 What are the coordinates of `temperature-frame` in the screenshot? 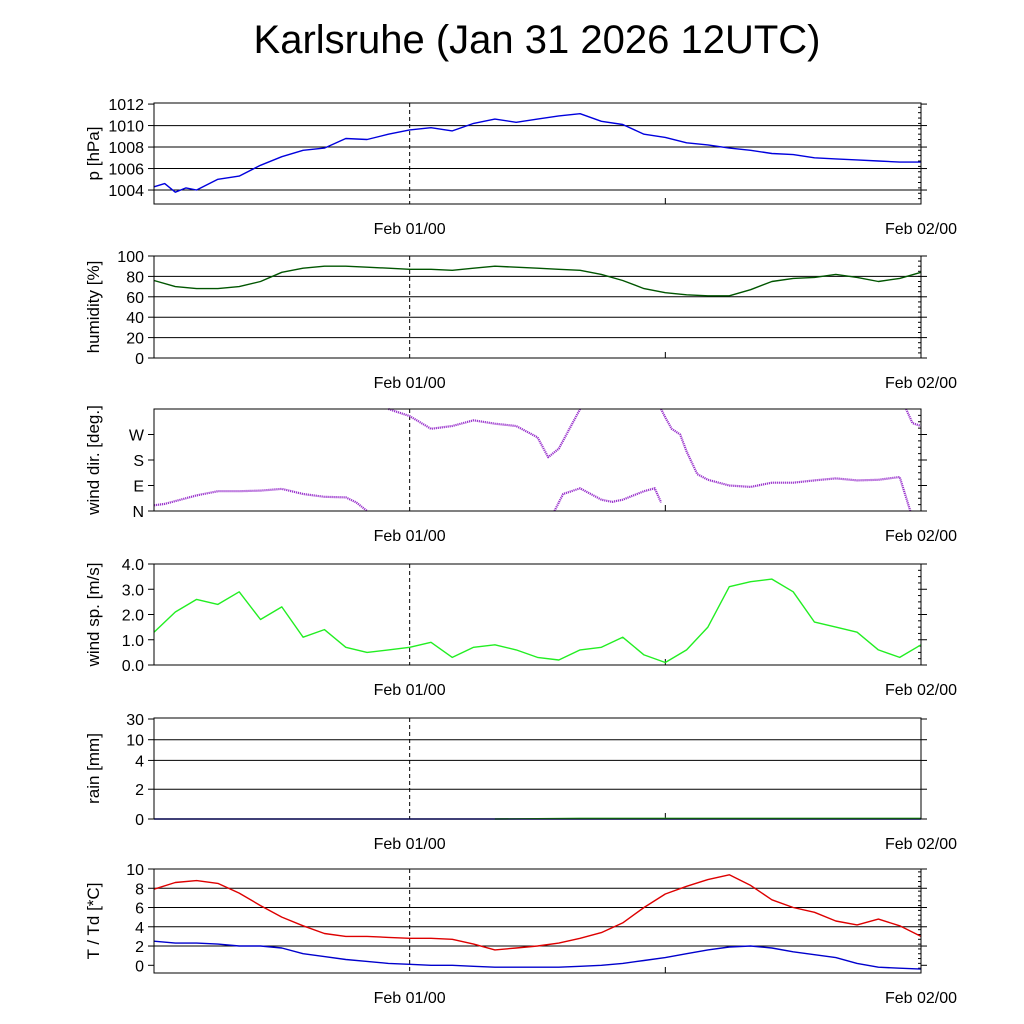 It's located at (537, 921).